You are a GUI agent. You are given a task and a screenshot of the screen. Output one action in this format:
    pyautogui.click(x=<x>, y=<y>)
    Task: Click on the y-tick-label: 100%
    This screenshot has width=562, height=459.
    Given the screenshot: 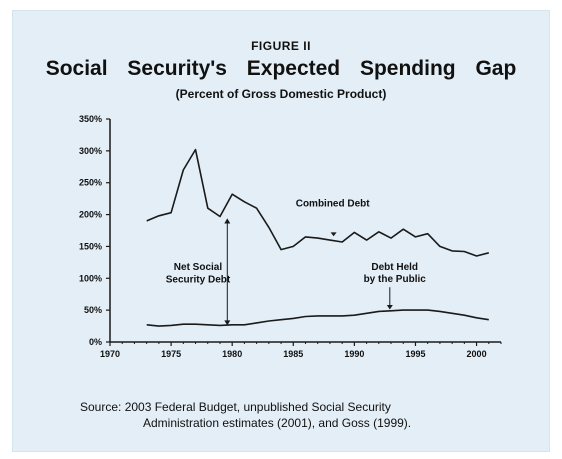 What is the action you would take?
    pyautogui.click(x=90, y=278)
    